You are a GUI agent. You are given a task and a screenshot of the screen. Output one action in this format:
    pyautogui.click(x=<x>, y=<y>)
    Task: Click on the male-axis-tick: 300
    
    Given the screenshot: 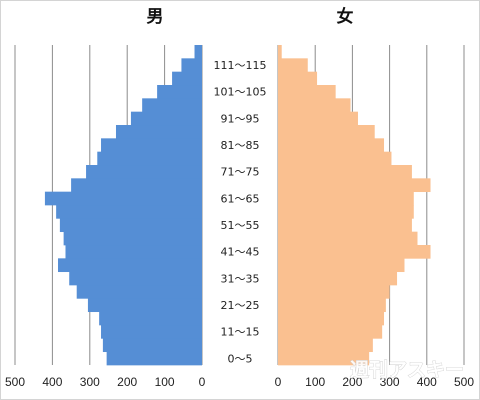 What is the action you would take?
    pyautogui.click(x=90, y=382)
    